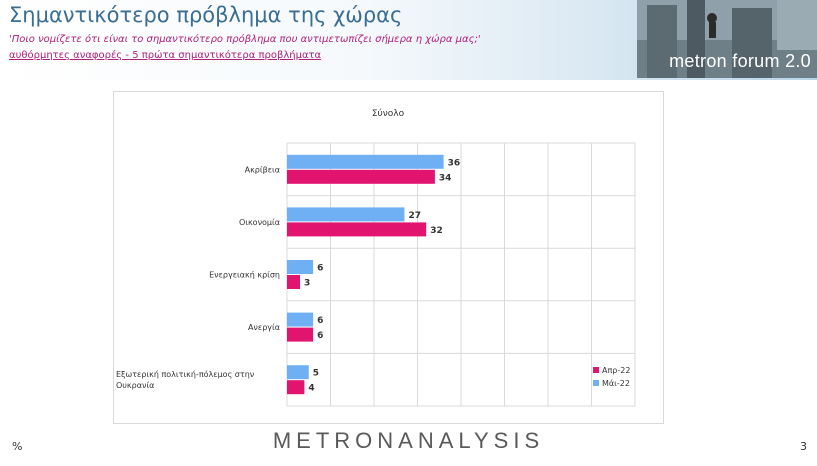 This screenshot has width=817, height=466. What do you see at coordinates (616, 370) in the screenshot?
I see `legend-label: Απρ-22` at bounding box center [616, 370].